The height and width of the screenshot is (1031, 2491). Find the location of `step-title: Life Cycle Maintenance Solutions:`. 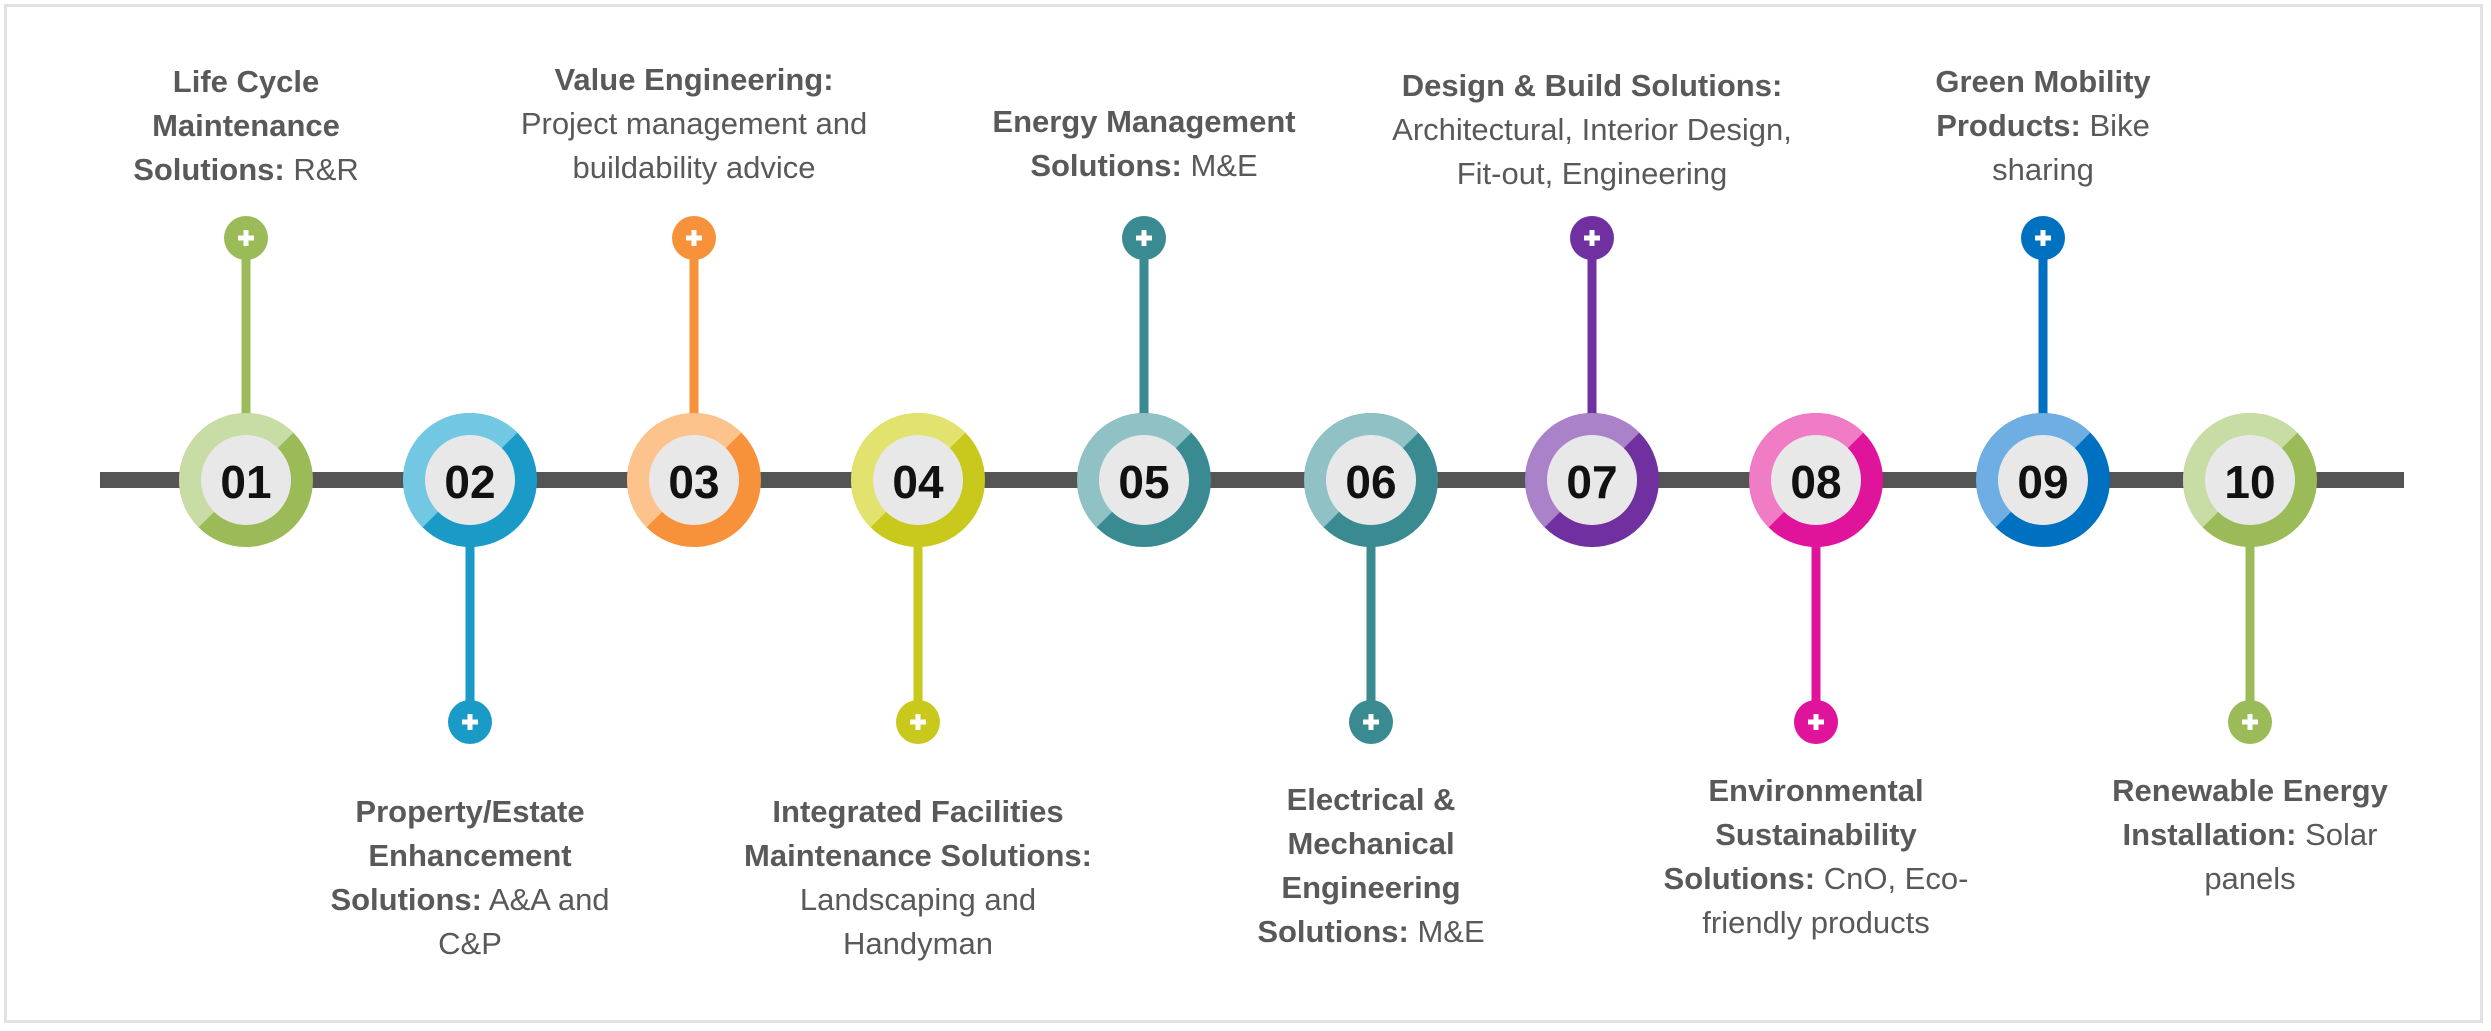

step-title: Life Cycle Maintenance Solutions: is located at coordinates (236, 125).